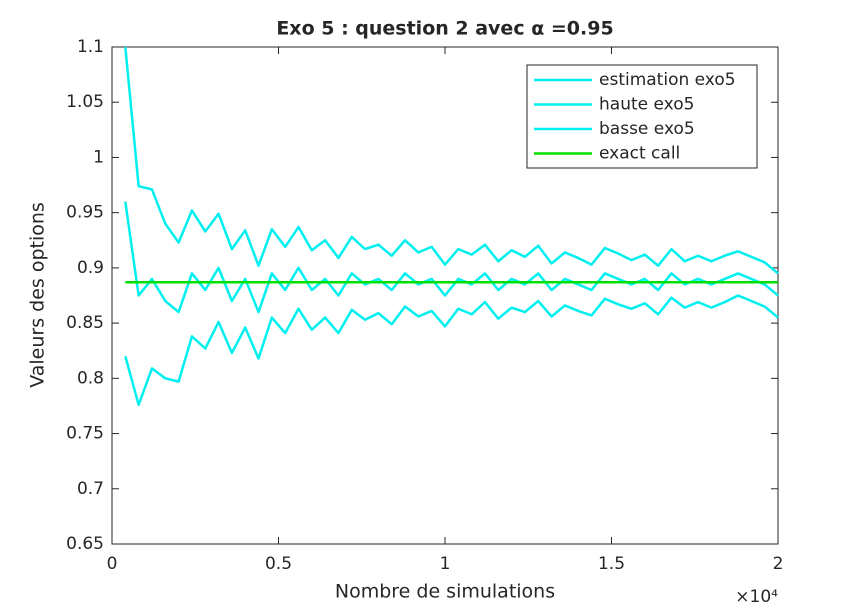 This screenshot has height=609, width=859. Describe the element at coordinates (85, 213) in the screenshot. I see `y-tick-label: 0.95` at that location.